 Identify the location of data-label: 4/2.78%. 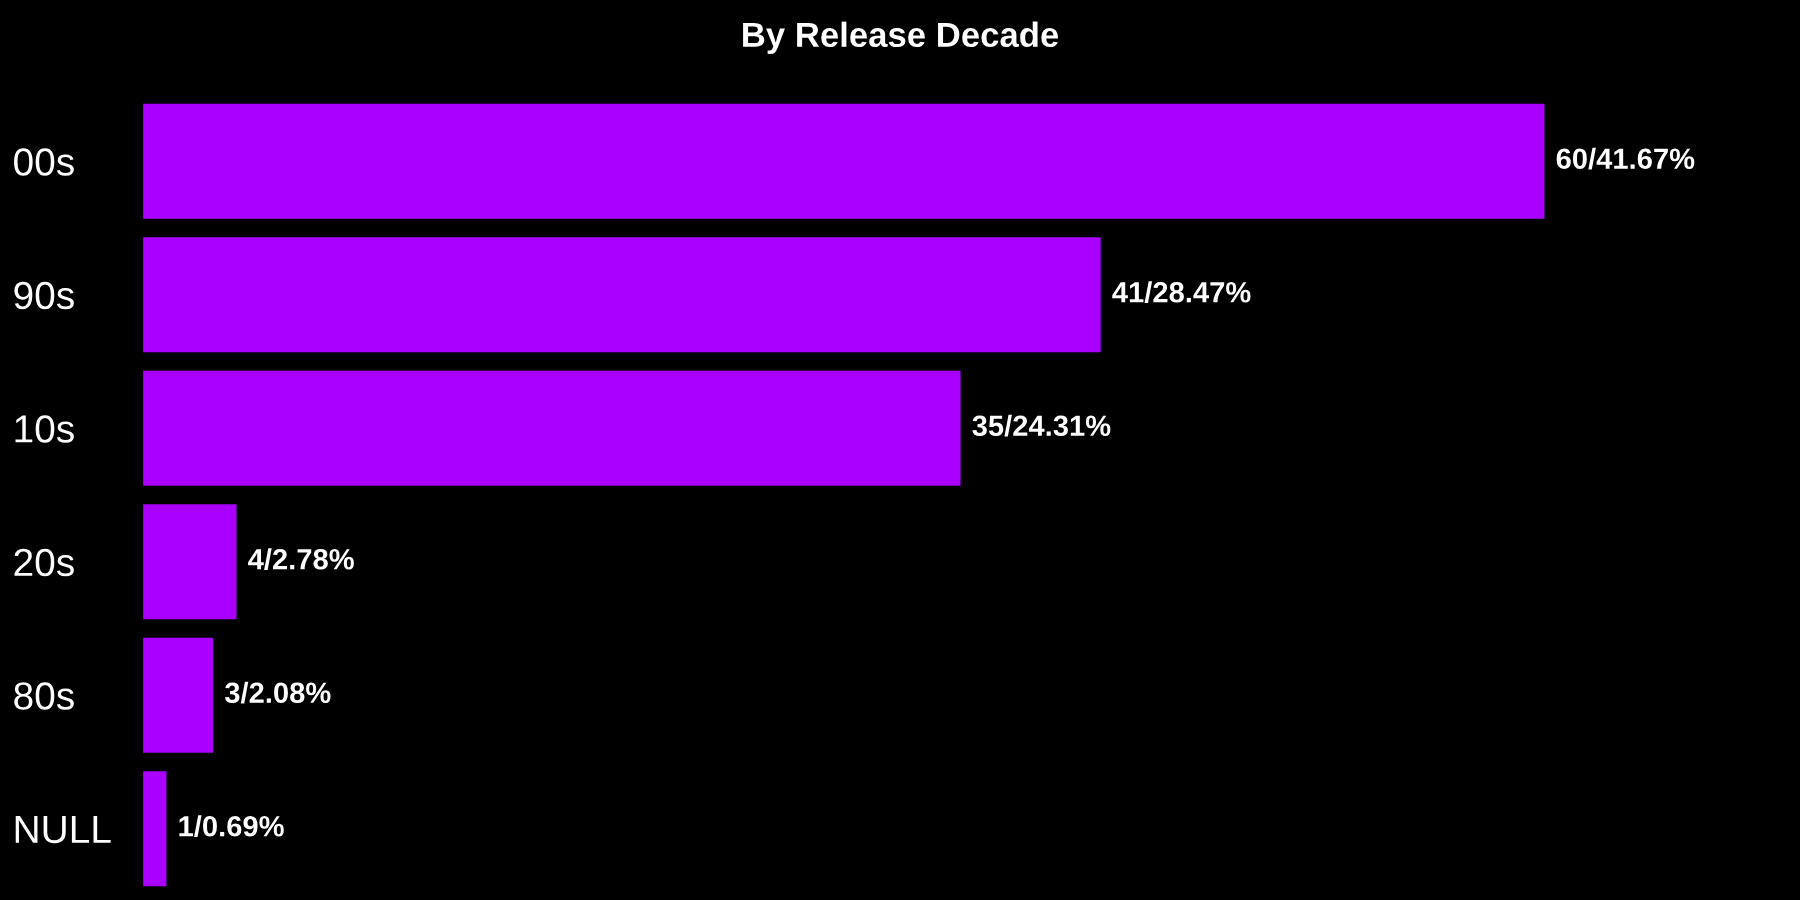
(301, 559).